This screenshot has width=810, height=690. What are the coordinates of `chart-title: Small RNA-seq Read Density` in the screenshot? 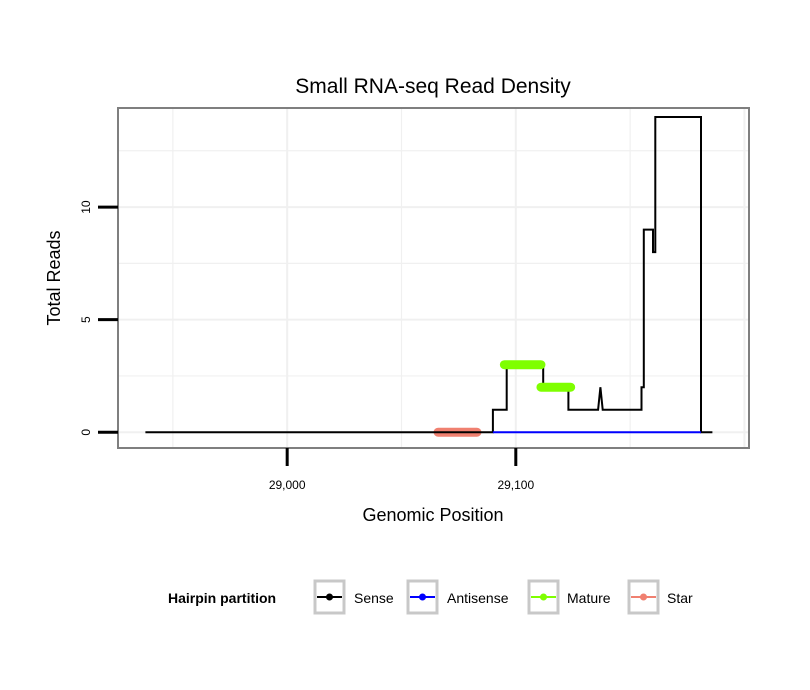 It's located at (433, 86).